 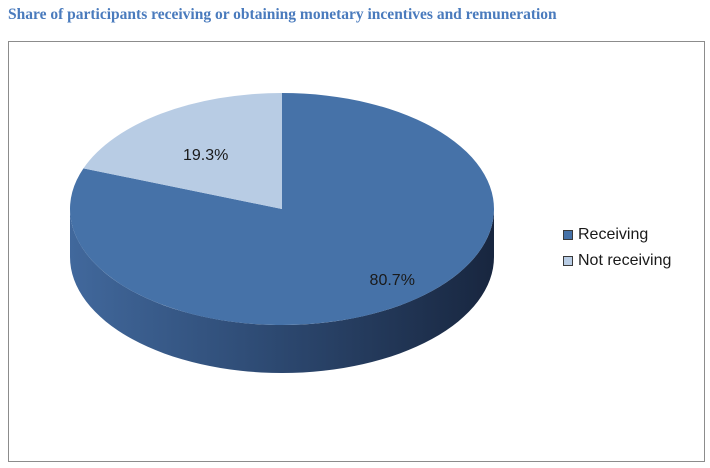 What do you see at coordinates (625, 260) in the screenshot?
I see `legend-label-not-receiving: Not receiving` at bounding box center [625, 260].